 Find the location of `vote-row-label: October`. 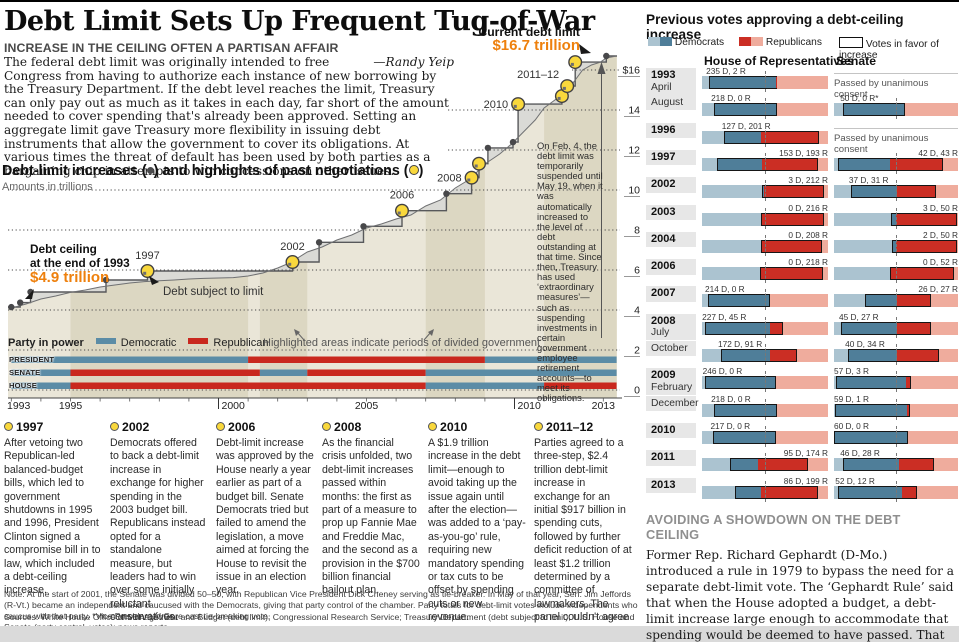

vote-row-label: October is located at coordinates (671, 348).